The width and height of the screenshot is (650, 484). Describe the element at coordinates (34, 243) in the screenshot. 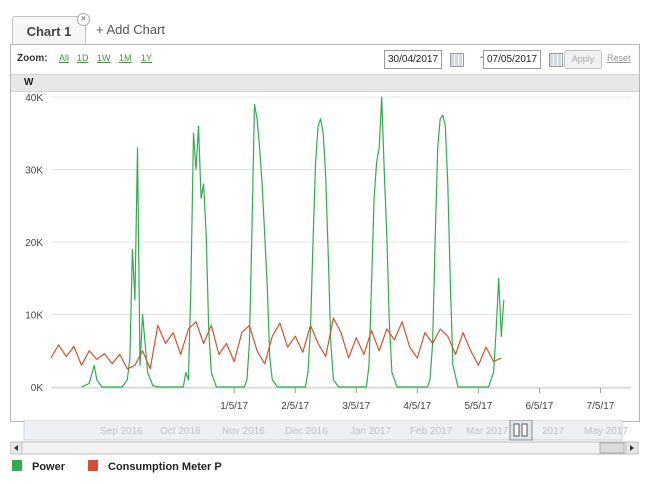

I see `y-tick-label: 20K` at that location.